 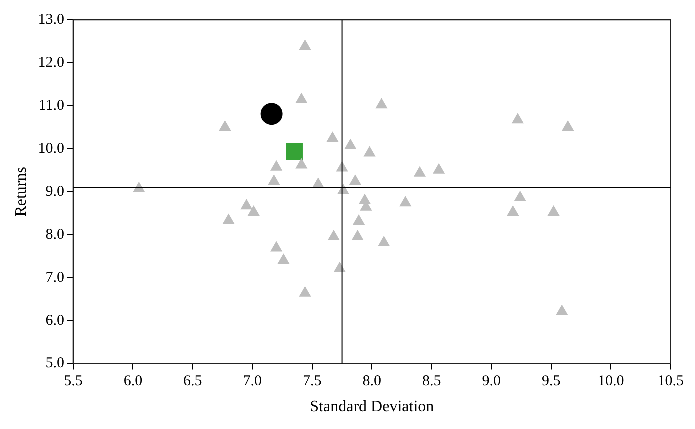 I want to click on y-tick-label: 6.0, so click(x=55, y=320).